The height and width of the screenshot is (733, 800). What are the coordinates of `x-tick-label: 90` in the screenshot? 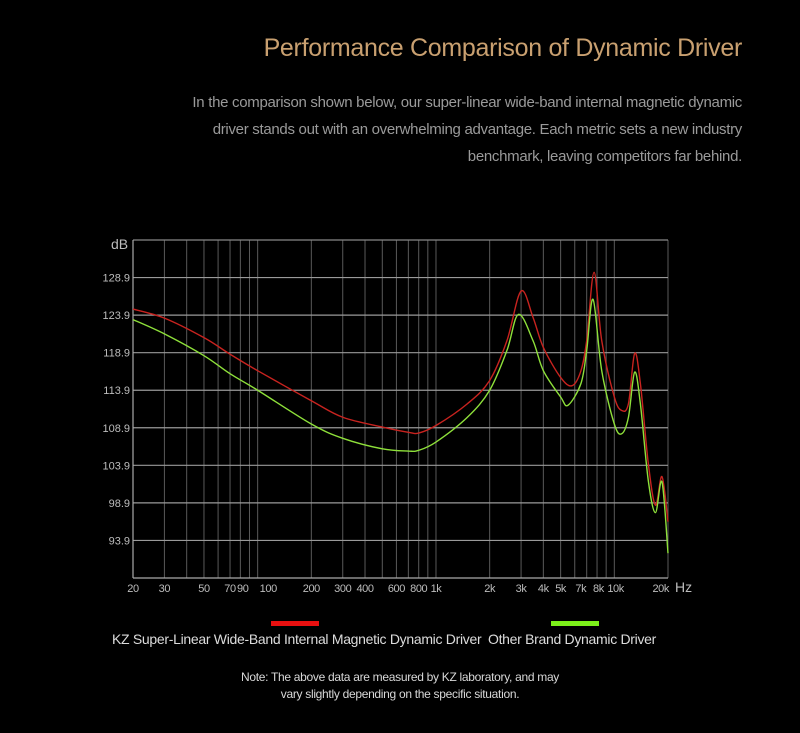 It's located at (243, 589).